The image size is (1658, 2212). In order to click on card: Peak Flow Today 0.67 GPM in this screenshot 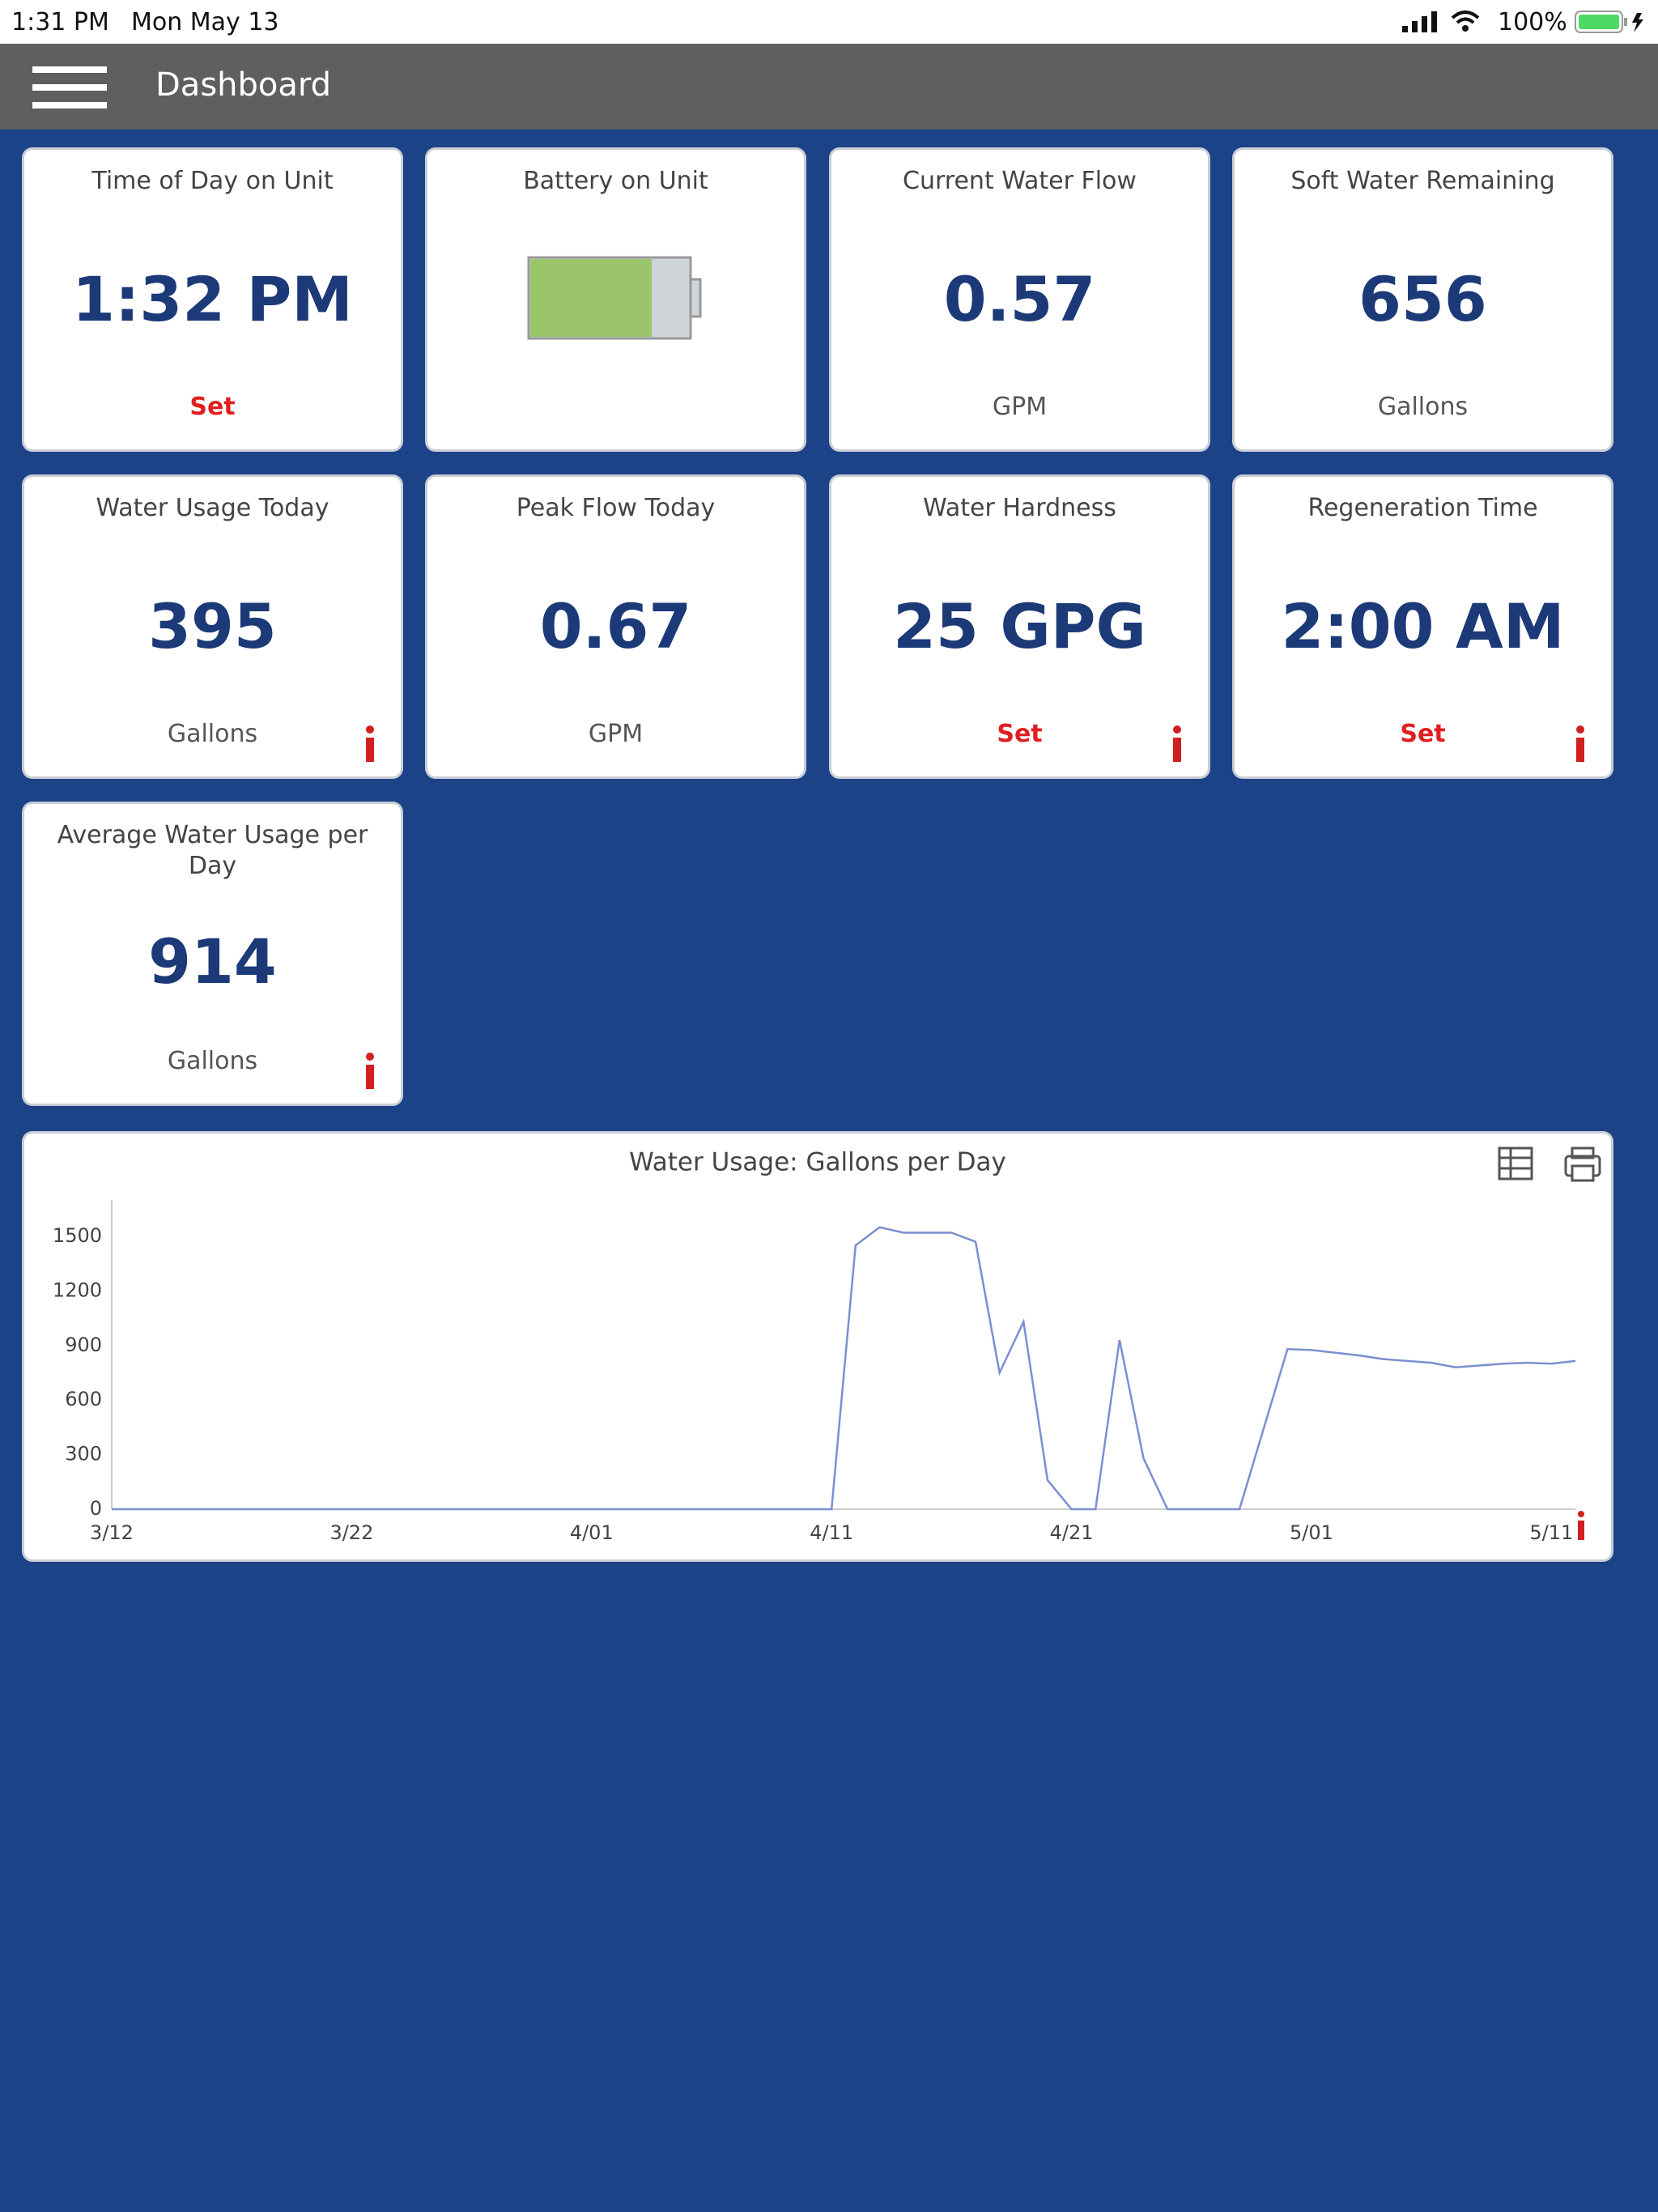, I will do `click(615, 627)`.